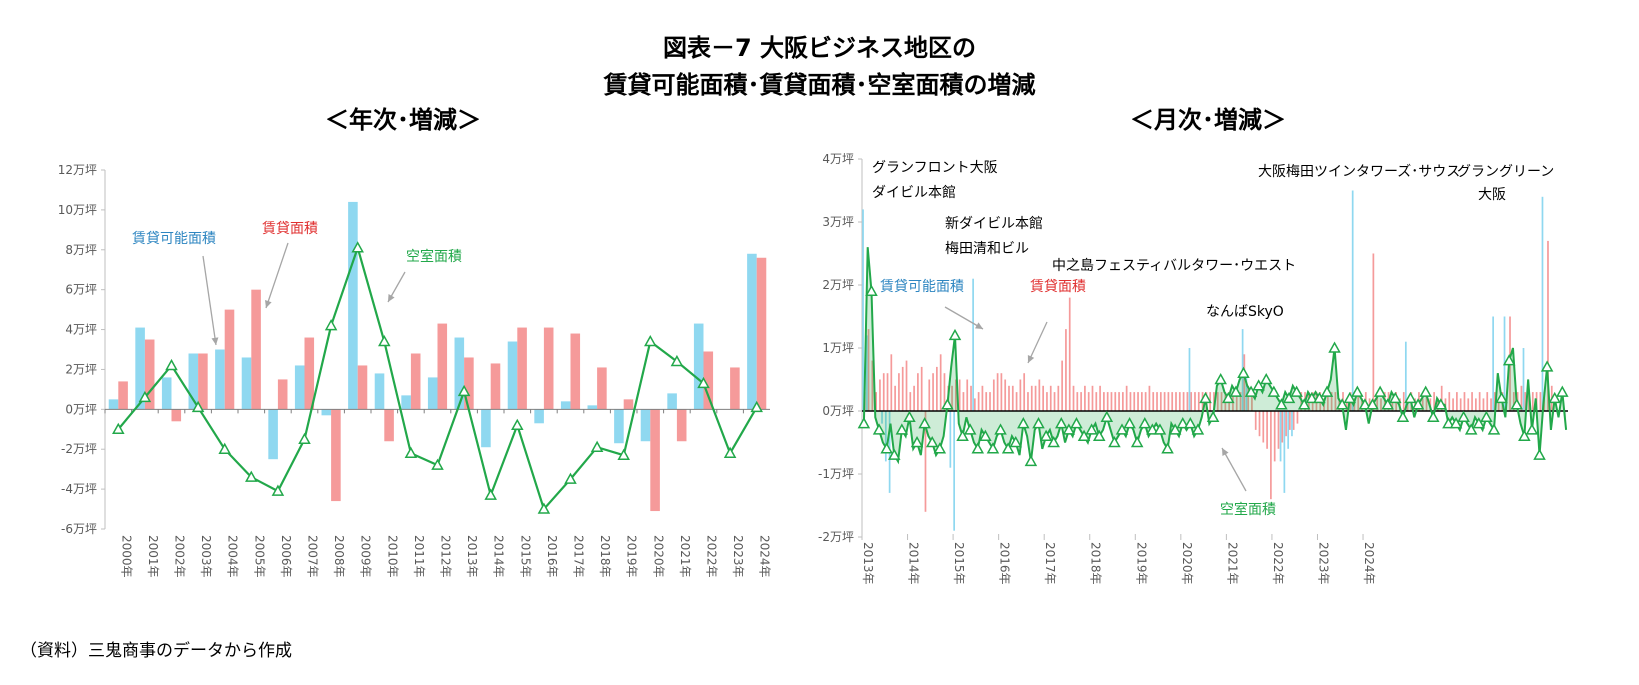 This screenshot has height=685, width=1639. I want to click on x-tick-label: 2015年, so click(959, 563).